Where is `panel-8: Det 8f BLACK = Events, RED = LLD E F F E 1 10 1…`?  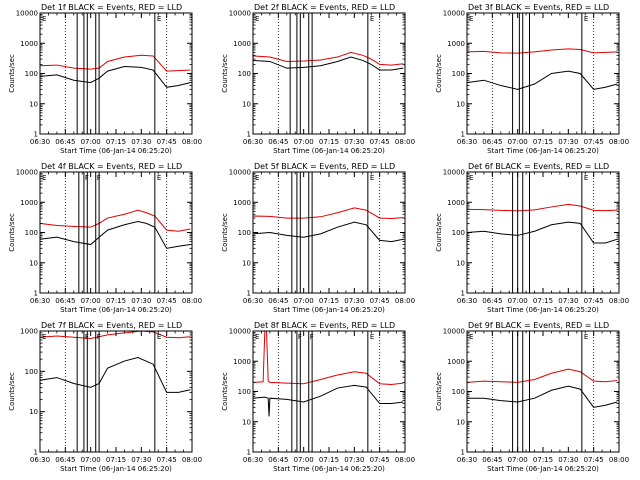 panel-8: Det 8f BLACK = Events, RED = LLD E F F E 1 10 1… is located at coordinates (318, 397).